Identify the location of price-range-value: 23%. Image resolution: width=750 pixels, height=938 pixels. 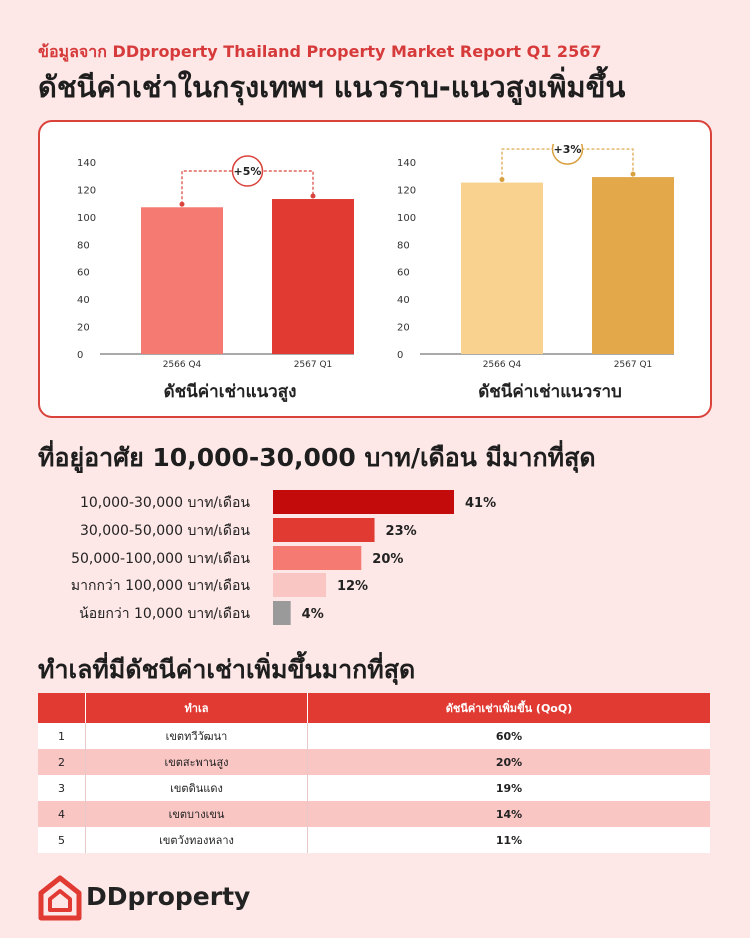
(401, 531).